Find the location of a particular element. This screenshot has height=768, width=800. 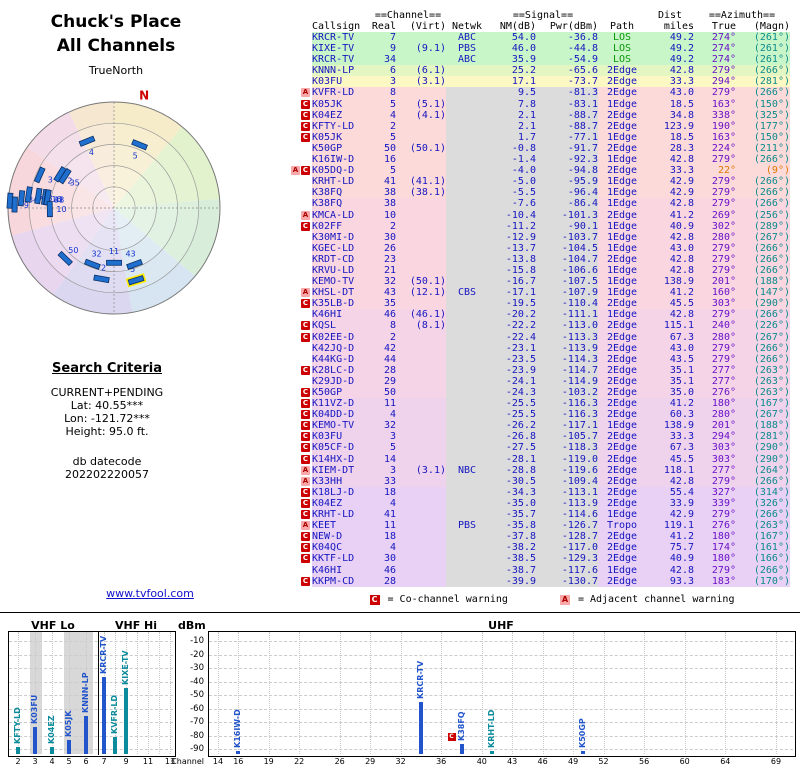

true-azimuth-cell: 274° is located at coordinates (723, 49).